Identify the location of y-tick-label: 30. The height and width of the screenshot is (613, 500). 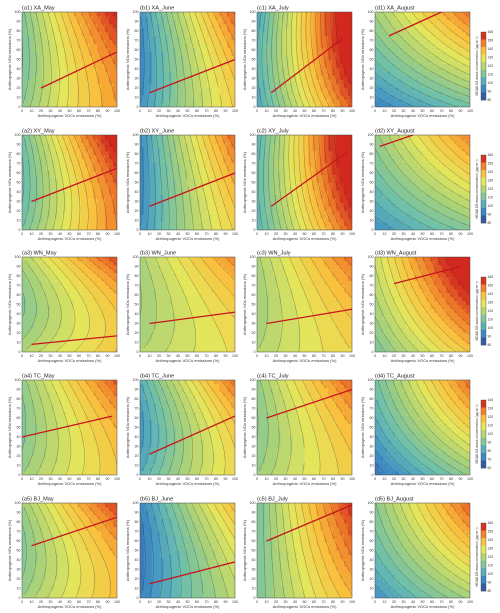
(19, 447).